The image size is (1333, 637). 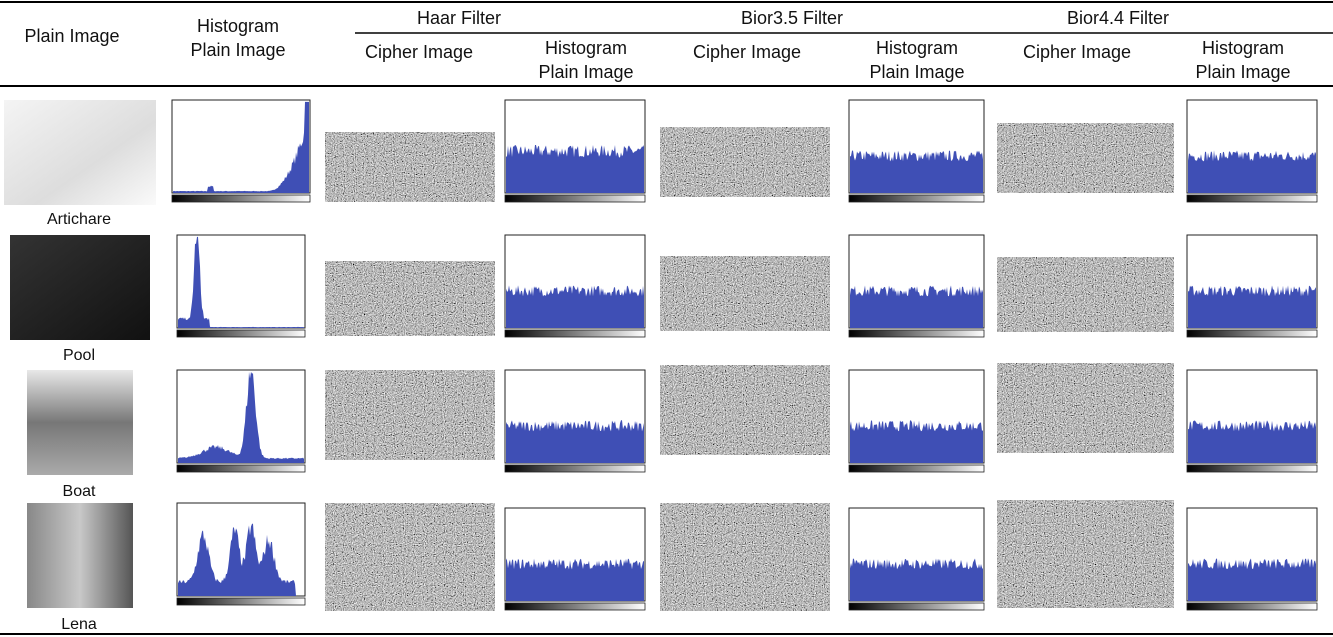 What do you see at coordinates (79, 355) in the screenshot?
I see `row-label: Pool` at bounding box center [79, 355].